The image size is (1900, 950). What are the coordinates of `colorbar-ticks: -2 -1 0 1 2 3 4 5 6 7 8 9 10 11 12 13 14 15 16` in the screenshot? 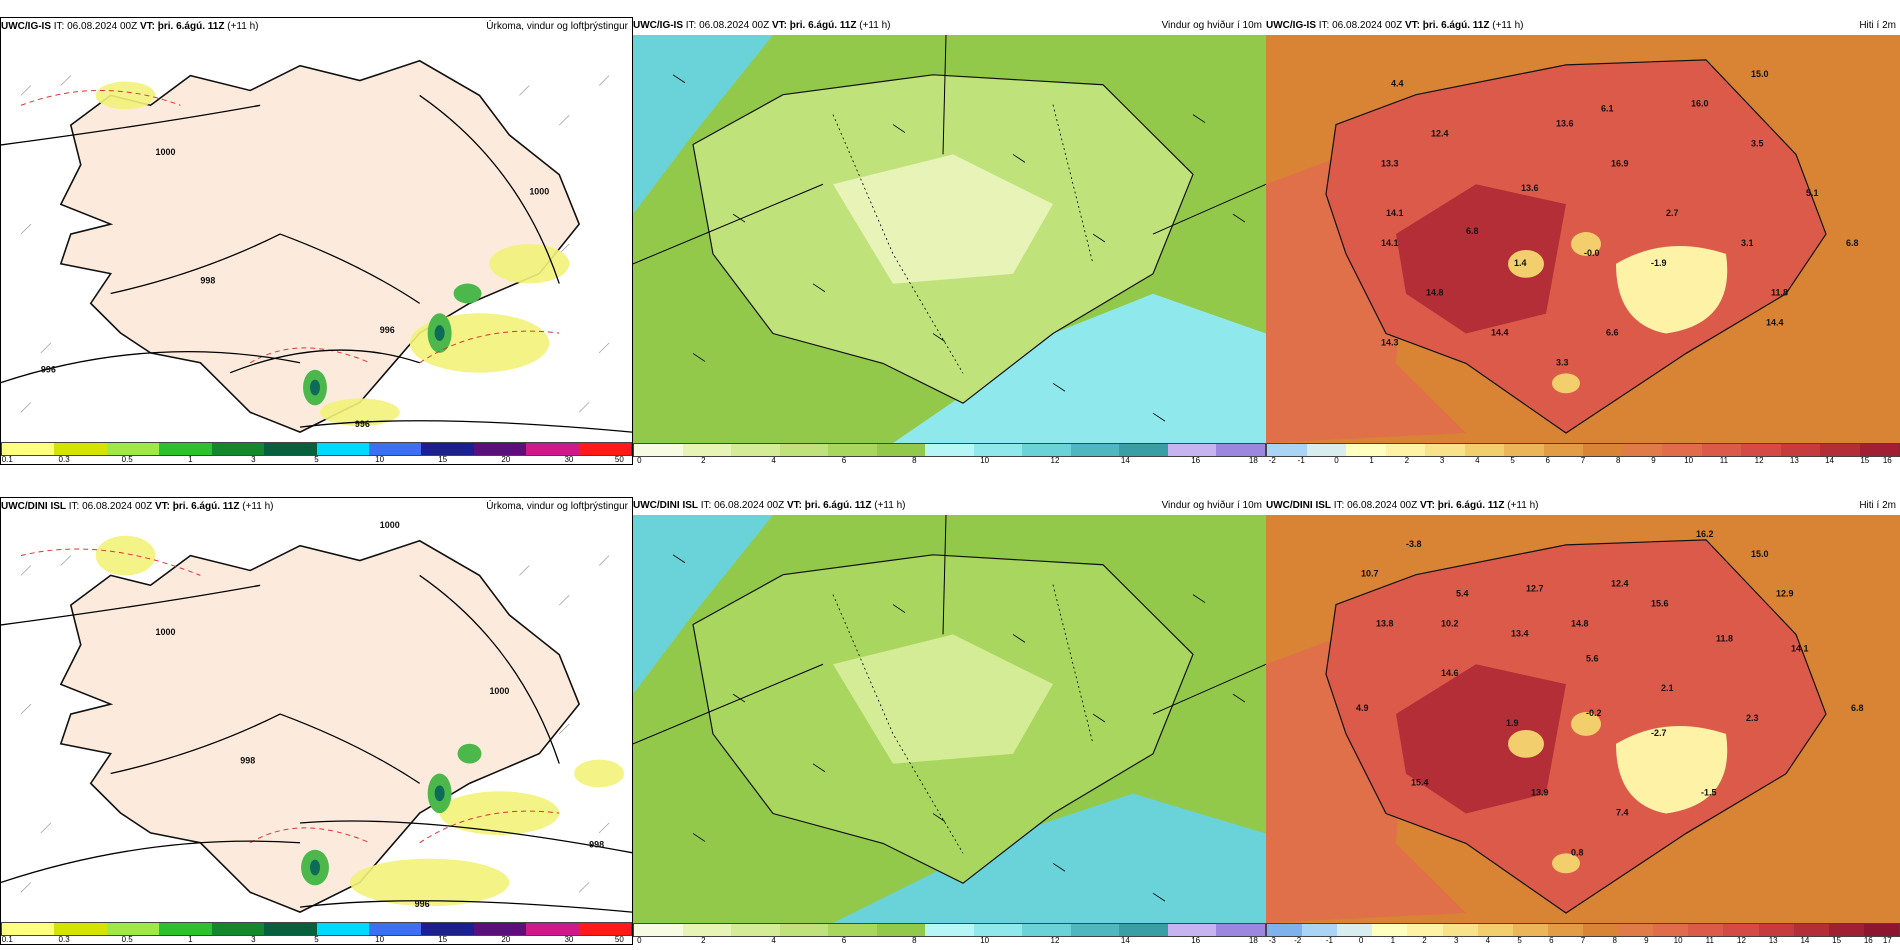 It's located at (1583, 461).